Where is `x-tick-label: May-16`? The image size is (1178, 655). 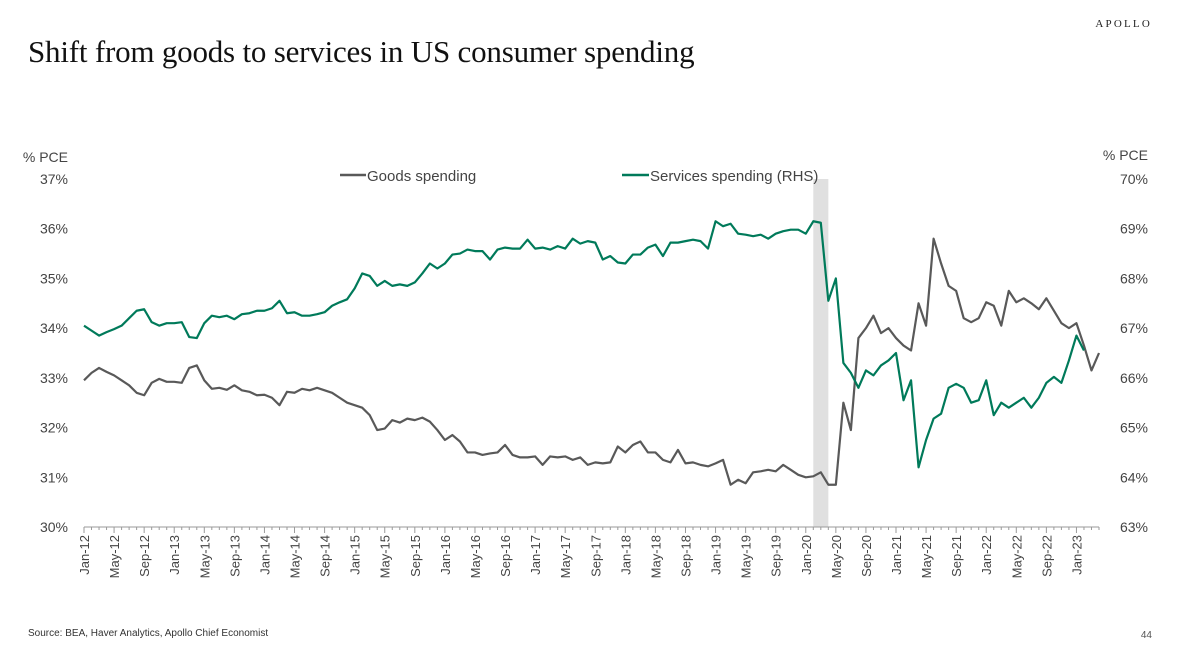 x-tick-label: May-16 is located at coordinates (475, 556).